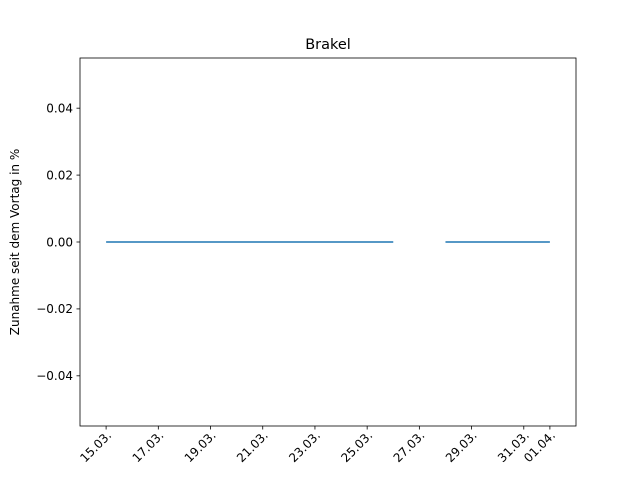 Image resolution: width=640 pixels, height=480 pixels. I want to click on x-tick-label: 15.03., so click(95, 446).